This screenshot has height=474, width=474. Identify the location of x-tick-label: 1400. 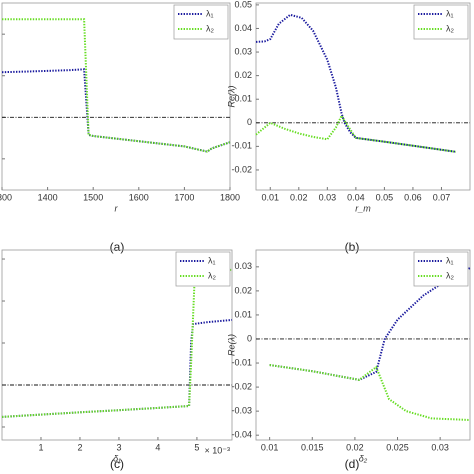
(48, 197).